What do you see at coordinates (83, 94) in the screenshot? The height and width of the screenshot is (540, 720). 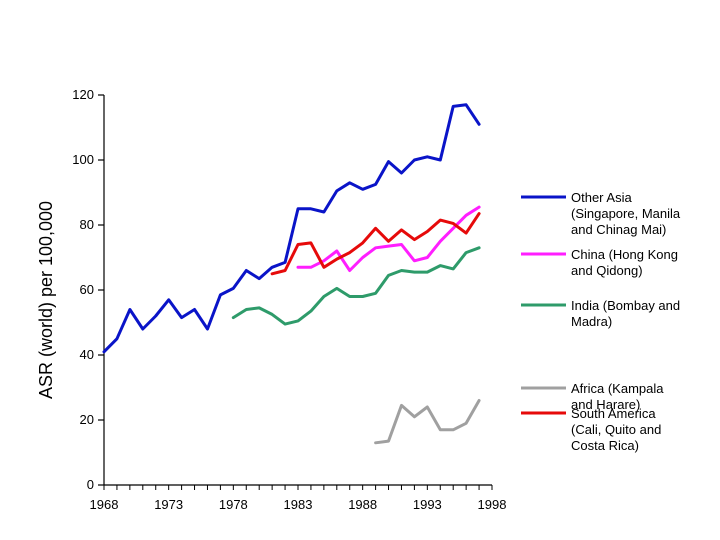 I see `y-tick-label: 120` at bounding box center [83, 94].